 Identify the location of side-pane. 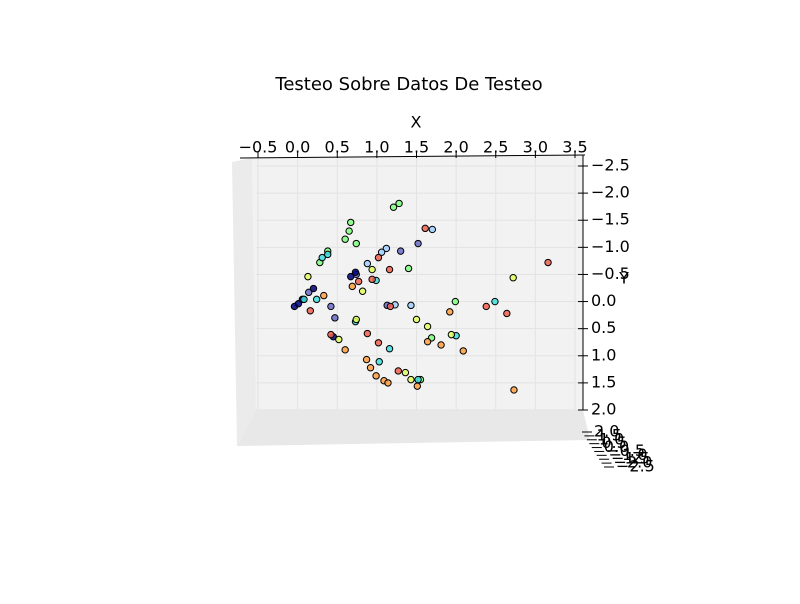
(244, 302).